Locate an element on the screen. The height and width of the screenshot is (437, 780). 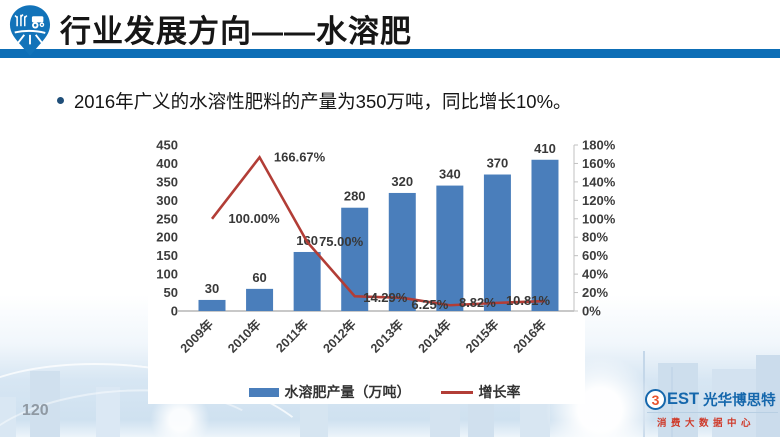
page-title: 行业发展方向——水溶肥 is located at coordinates (236, 31).